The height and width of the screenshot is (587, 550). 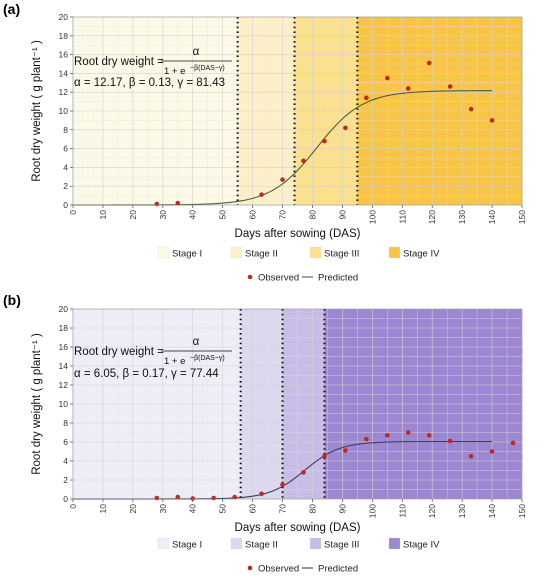 What do you see at coordinates (223, 215) in the screenshot?
I see `x-tick-label: 50` at bounding box center [223, 215].